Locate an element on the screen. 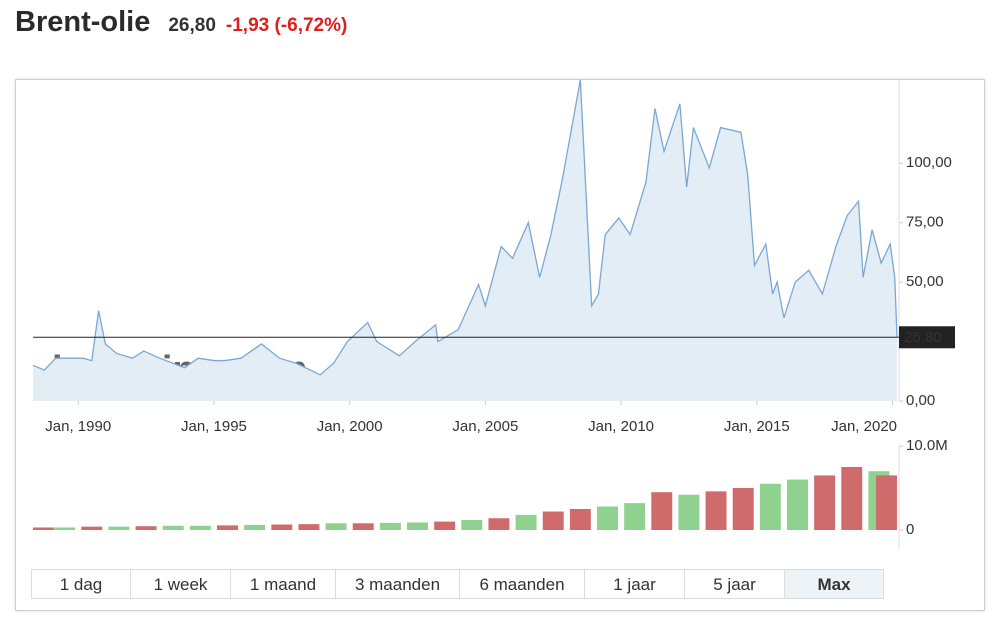 This screenshot has height=624, width=993. y-tick-label: 0,00 is located at coordinates (920, 400).